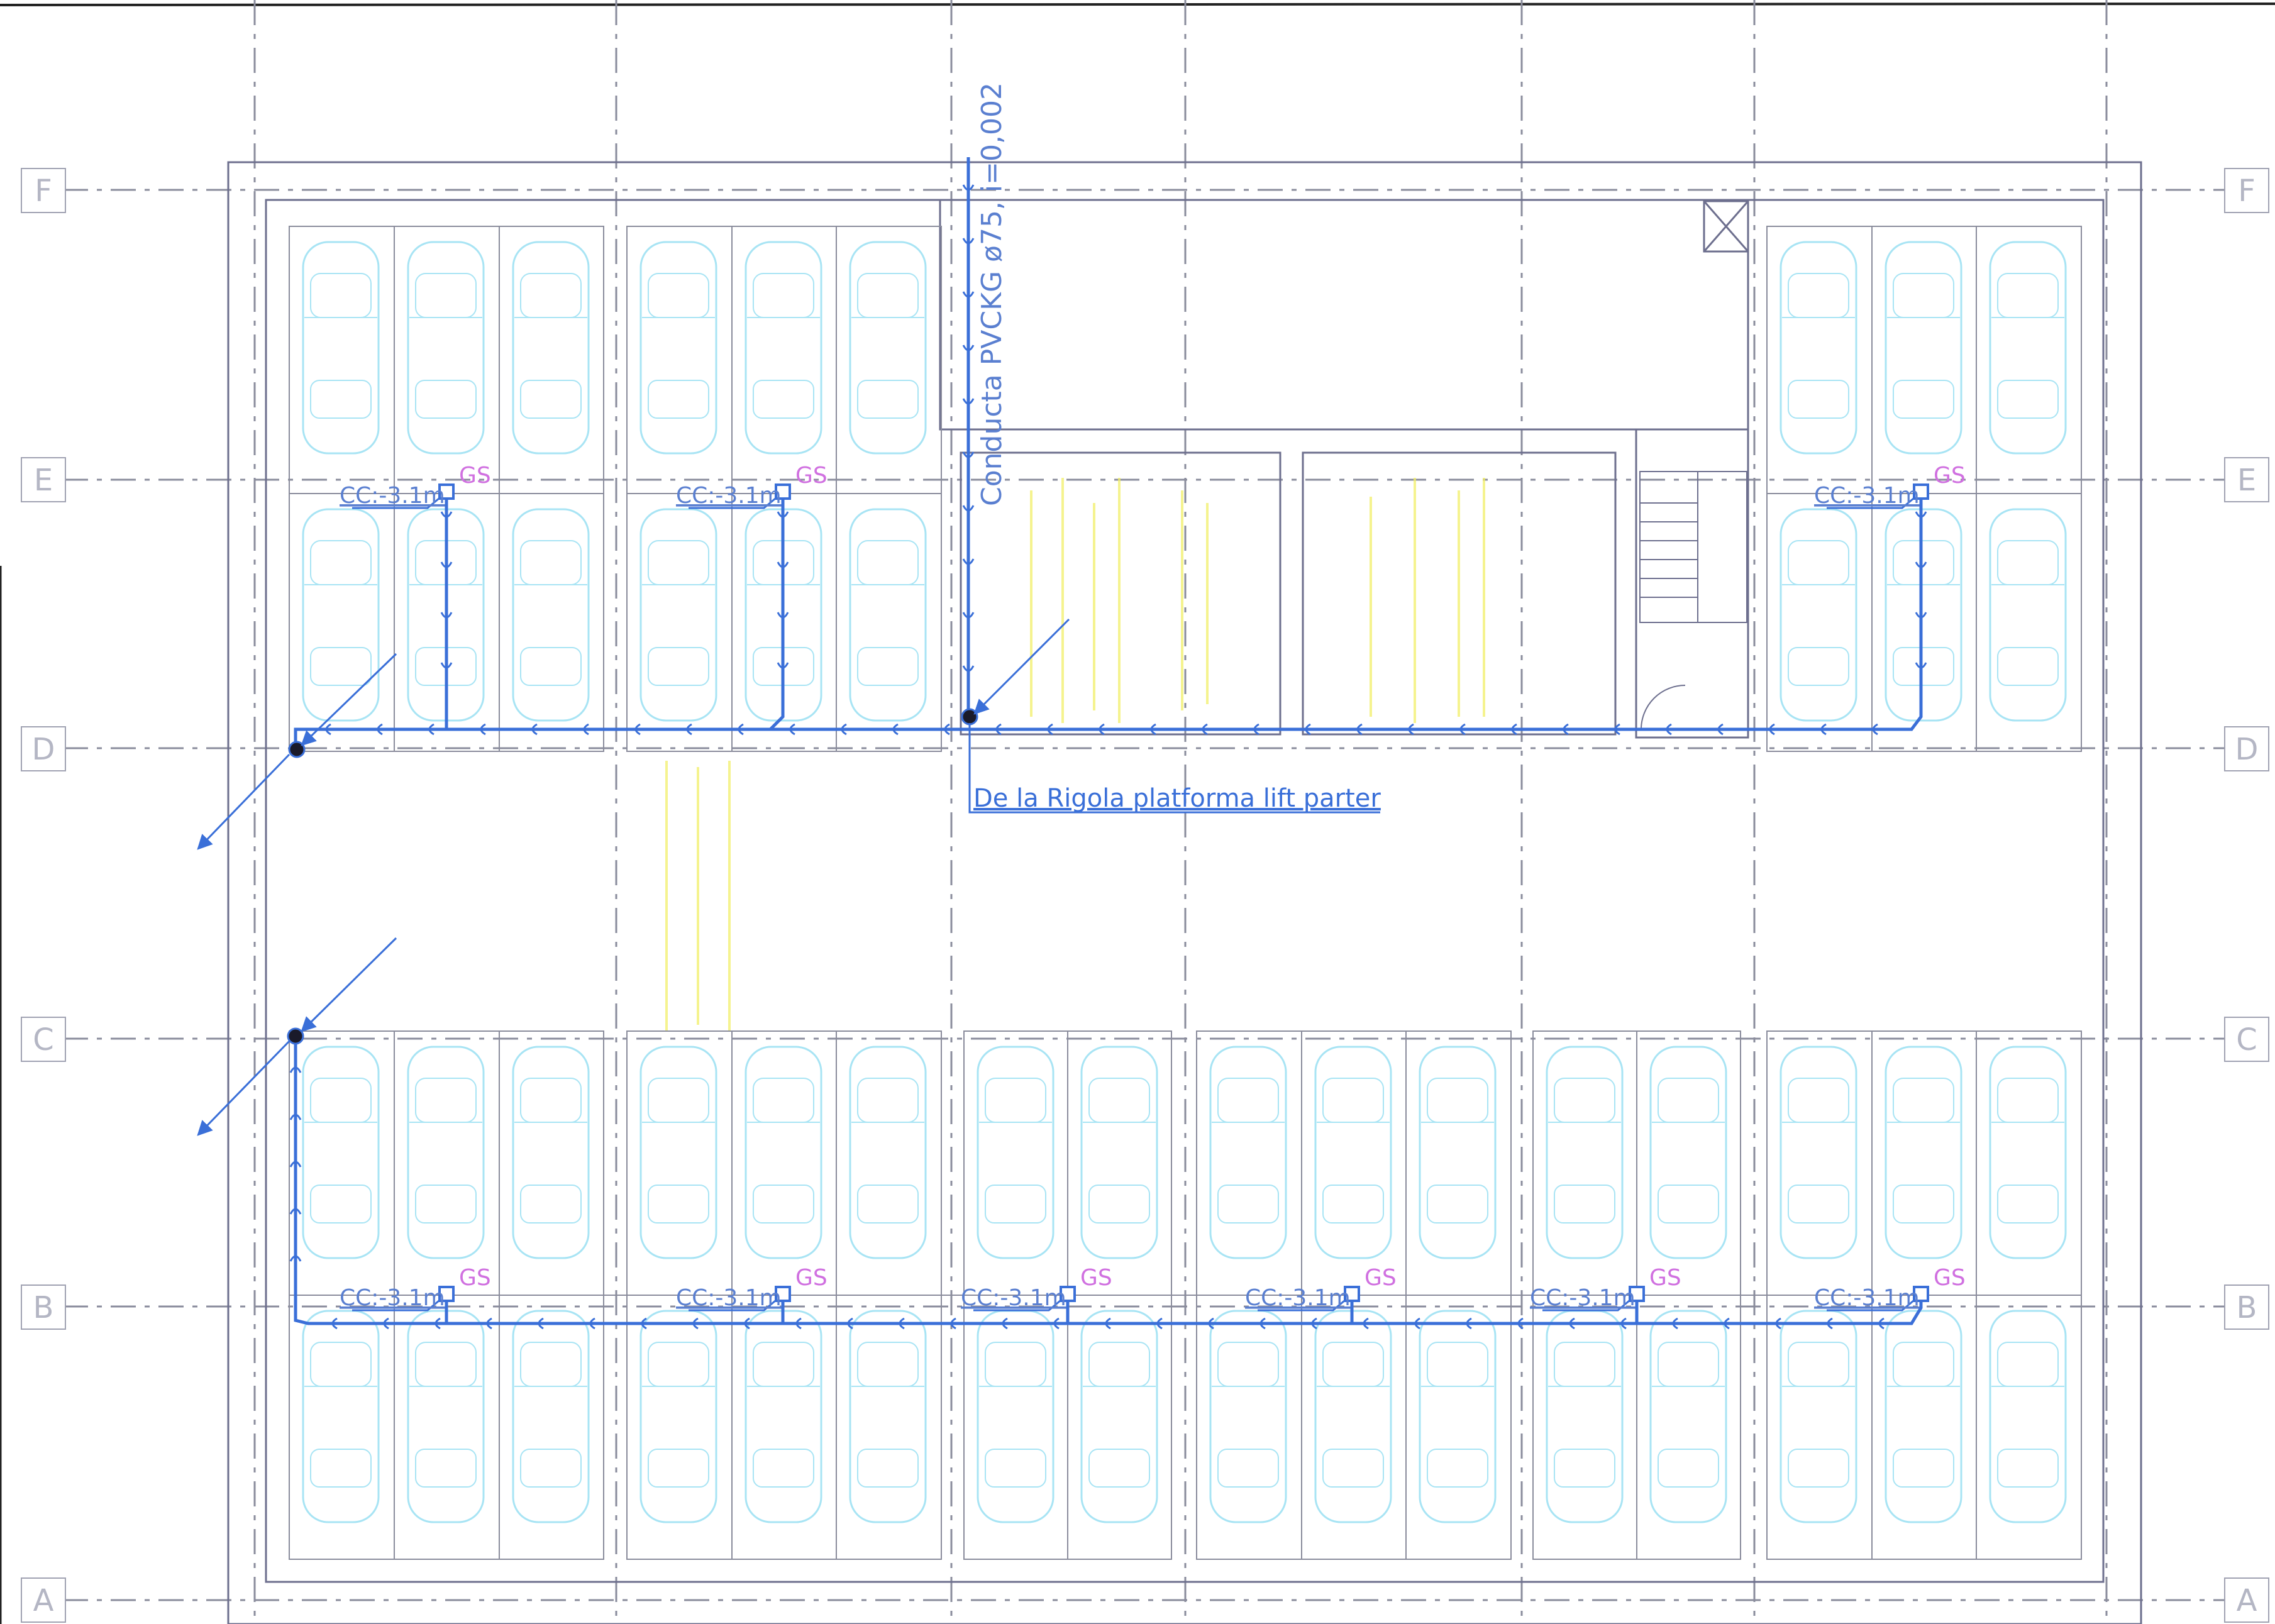 The height and width of the screenshot is (1624, 2275). What do you see at coordinates (2247, 191) in the screenshot?
I see `grid-label-f-right: F` at bounding box center [2247, 191].